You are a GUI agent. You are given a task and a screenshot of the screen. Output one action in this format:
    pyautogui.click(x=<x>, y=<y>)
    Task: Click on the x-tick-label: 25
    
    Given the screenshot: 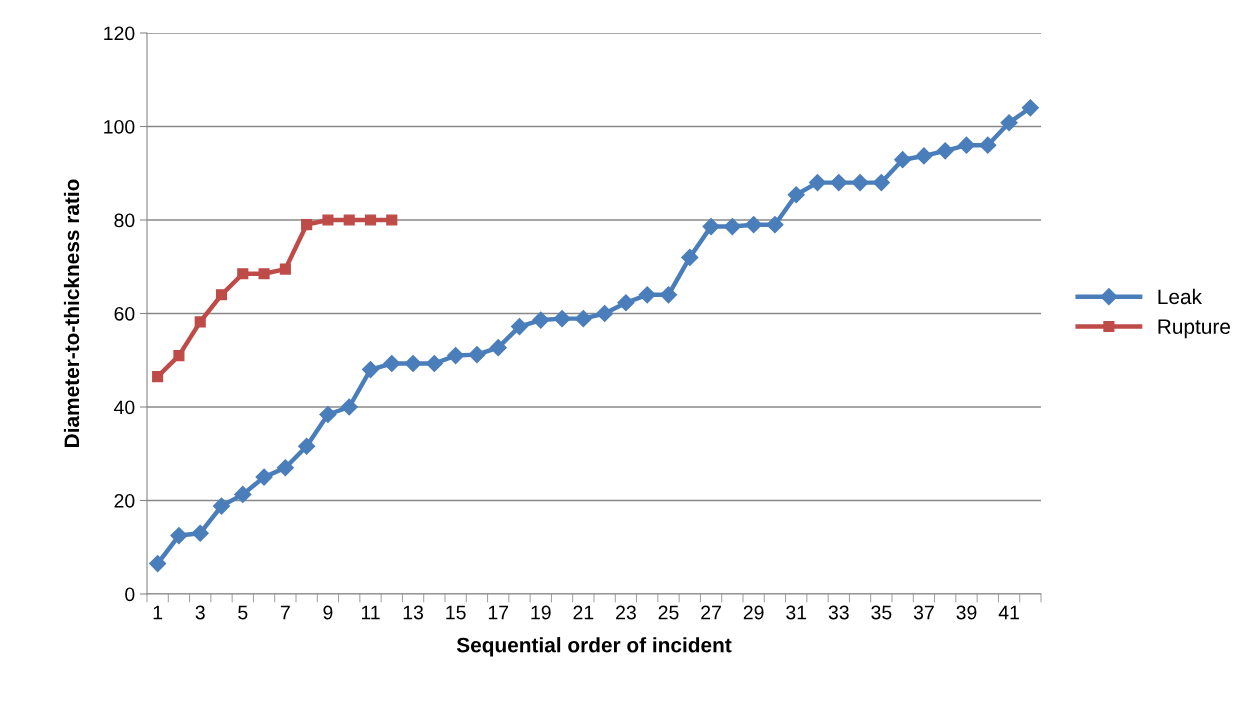 What is the action you would take?
    pyautogui.click(x=668, y=612)
    